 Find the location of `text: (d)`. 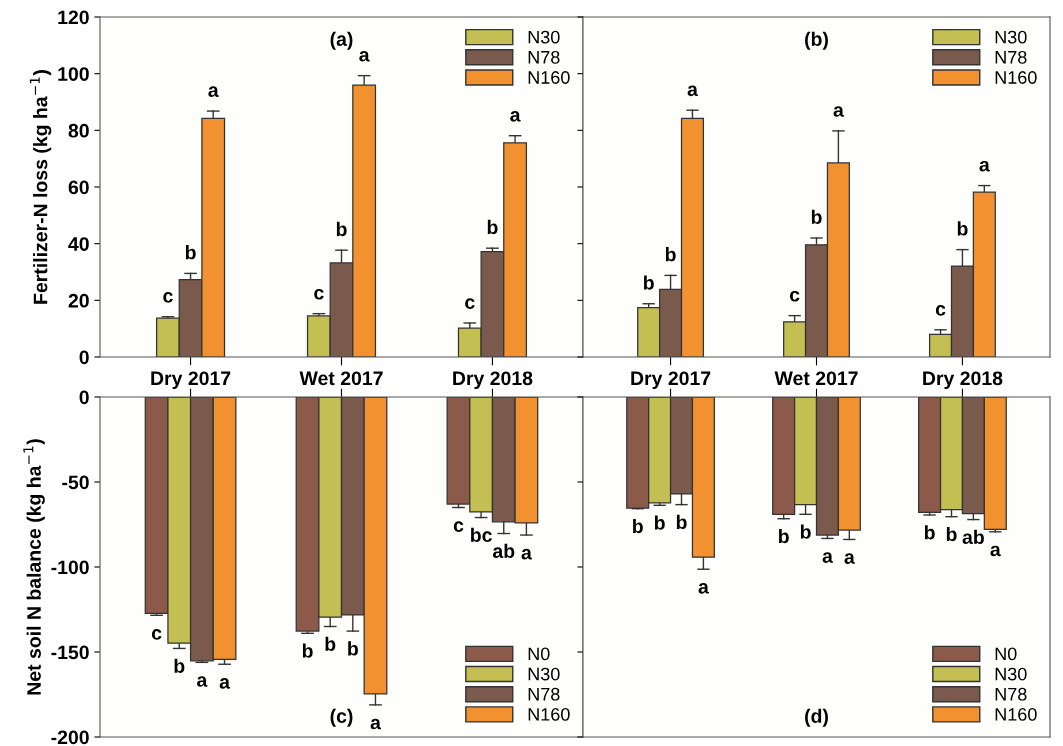

text: (d) is located at coordinates (816, 717).